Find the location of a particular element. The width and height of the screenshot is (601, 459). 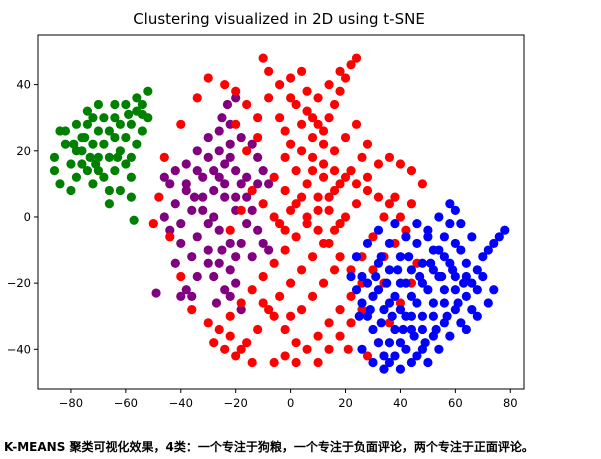

y-tick-label: 40 is located at coordinates (23, 85).